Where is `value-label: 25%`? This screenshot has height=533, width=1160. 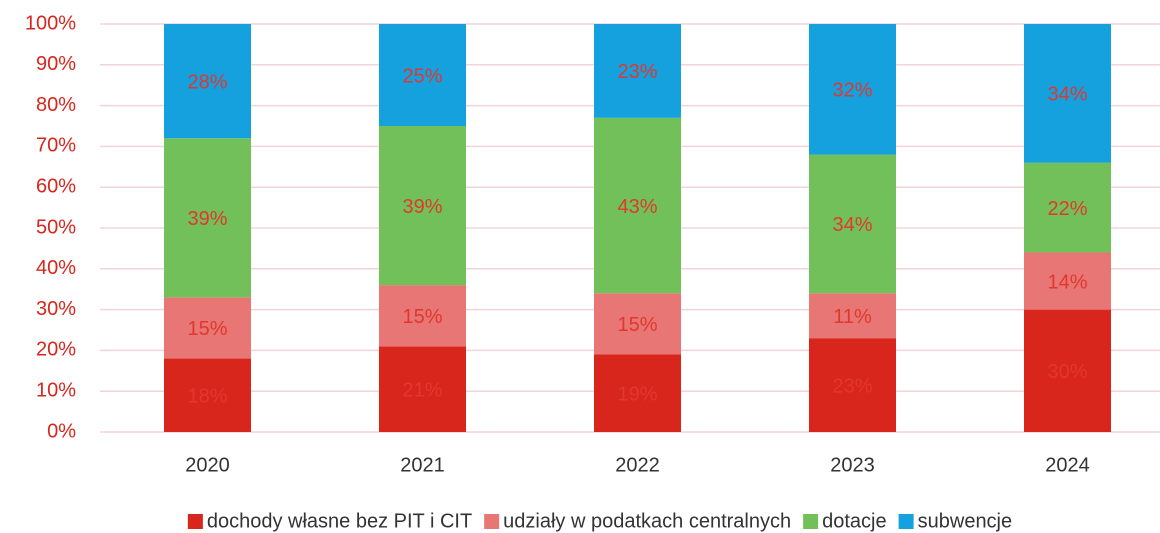
value-label: 25% is located at coordinates (422, 76).